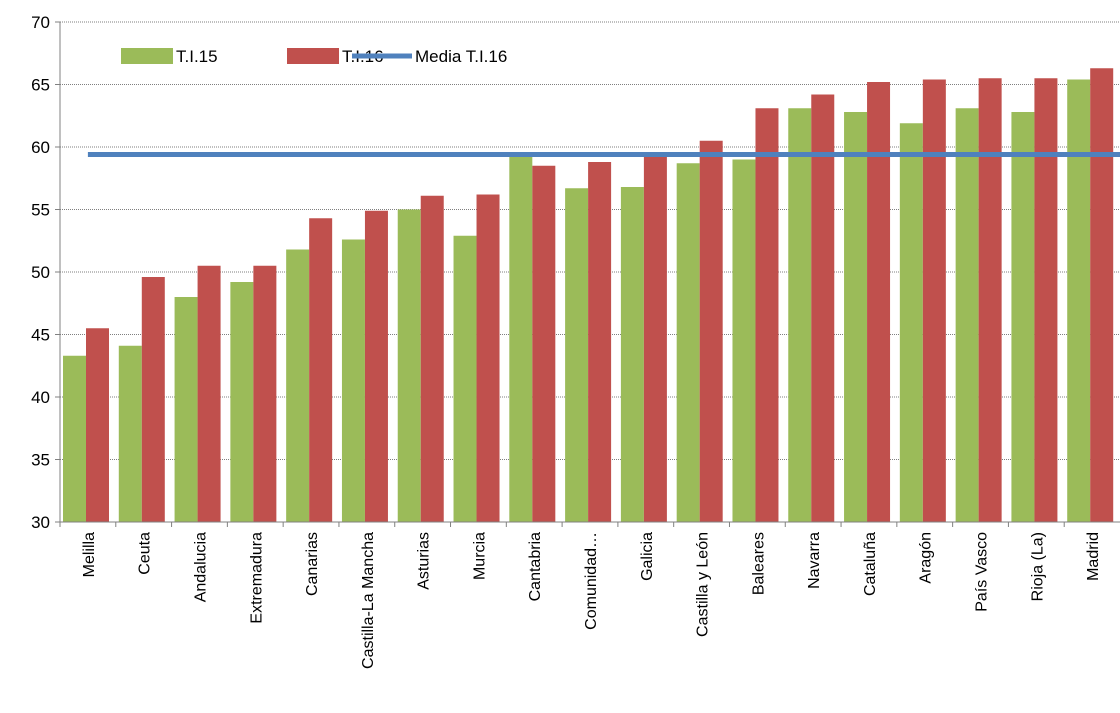  I want to click on x-category-label: Galicia, so click(647, 556).